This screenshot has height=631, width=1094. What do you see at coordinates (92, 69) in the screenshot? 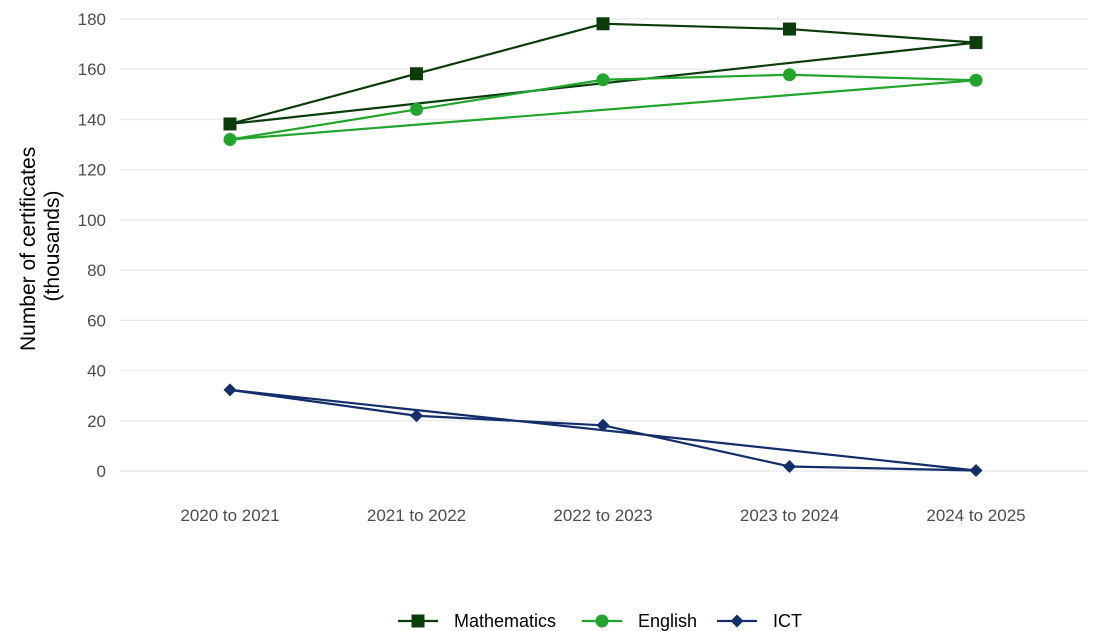
I see `y-tick-label: 160` at bounding box center [92, 69].